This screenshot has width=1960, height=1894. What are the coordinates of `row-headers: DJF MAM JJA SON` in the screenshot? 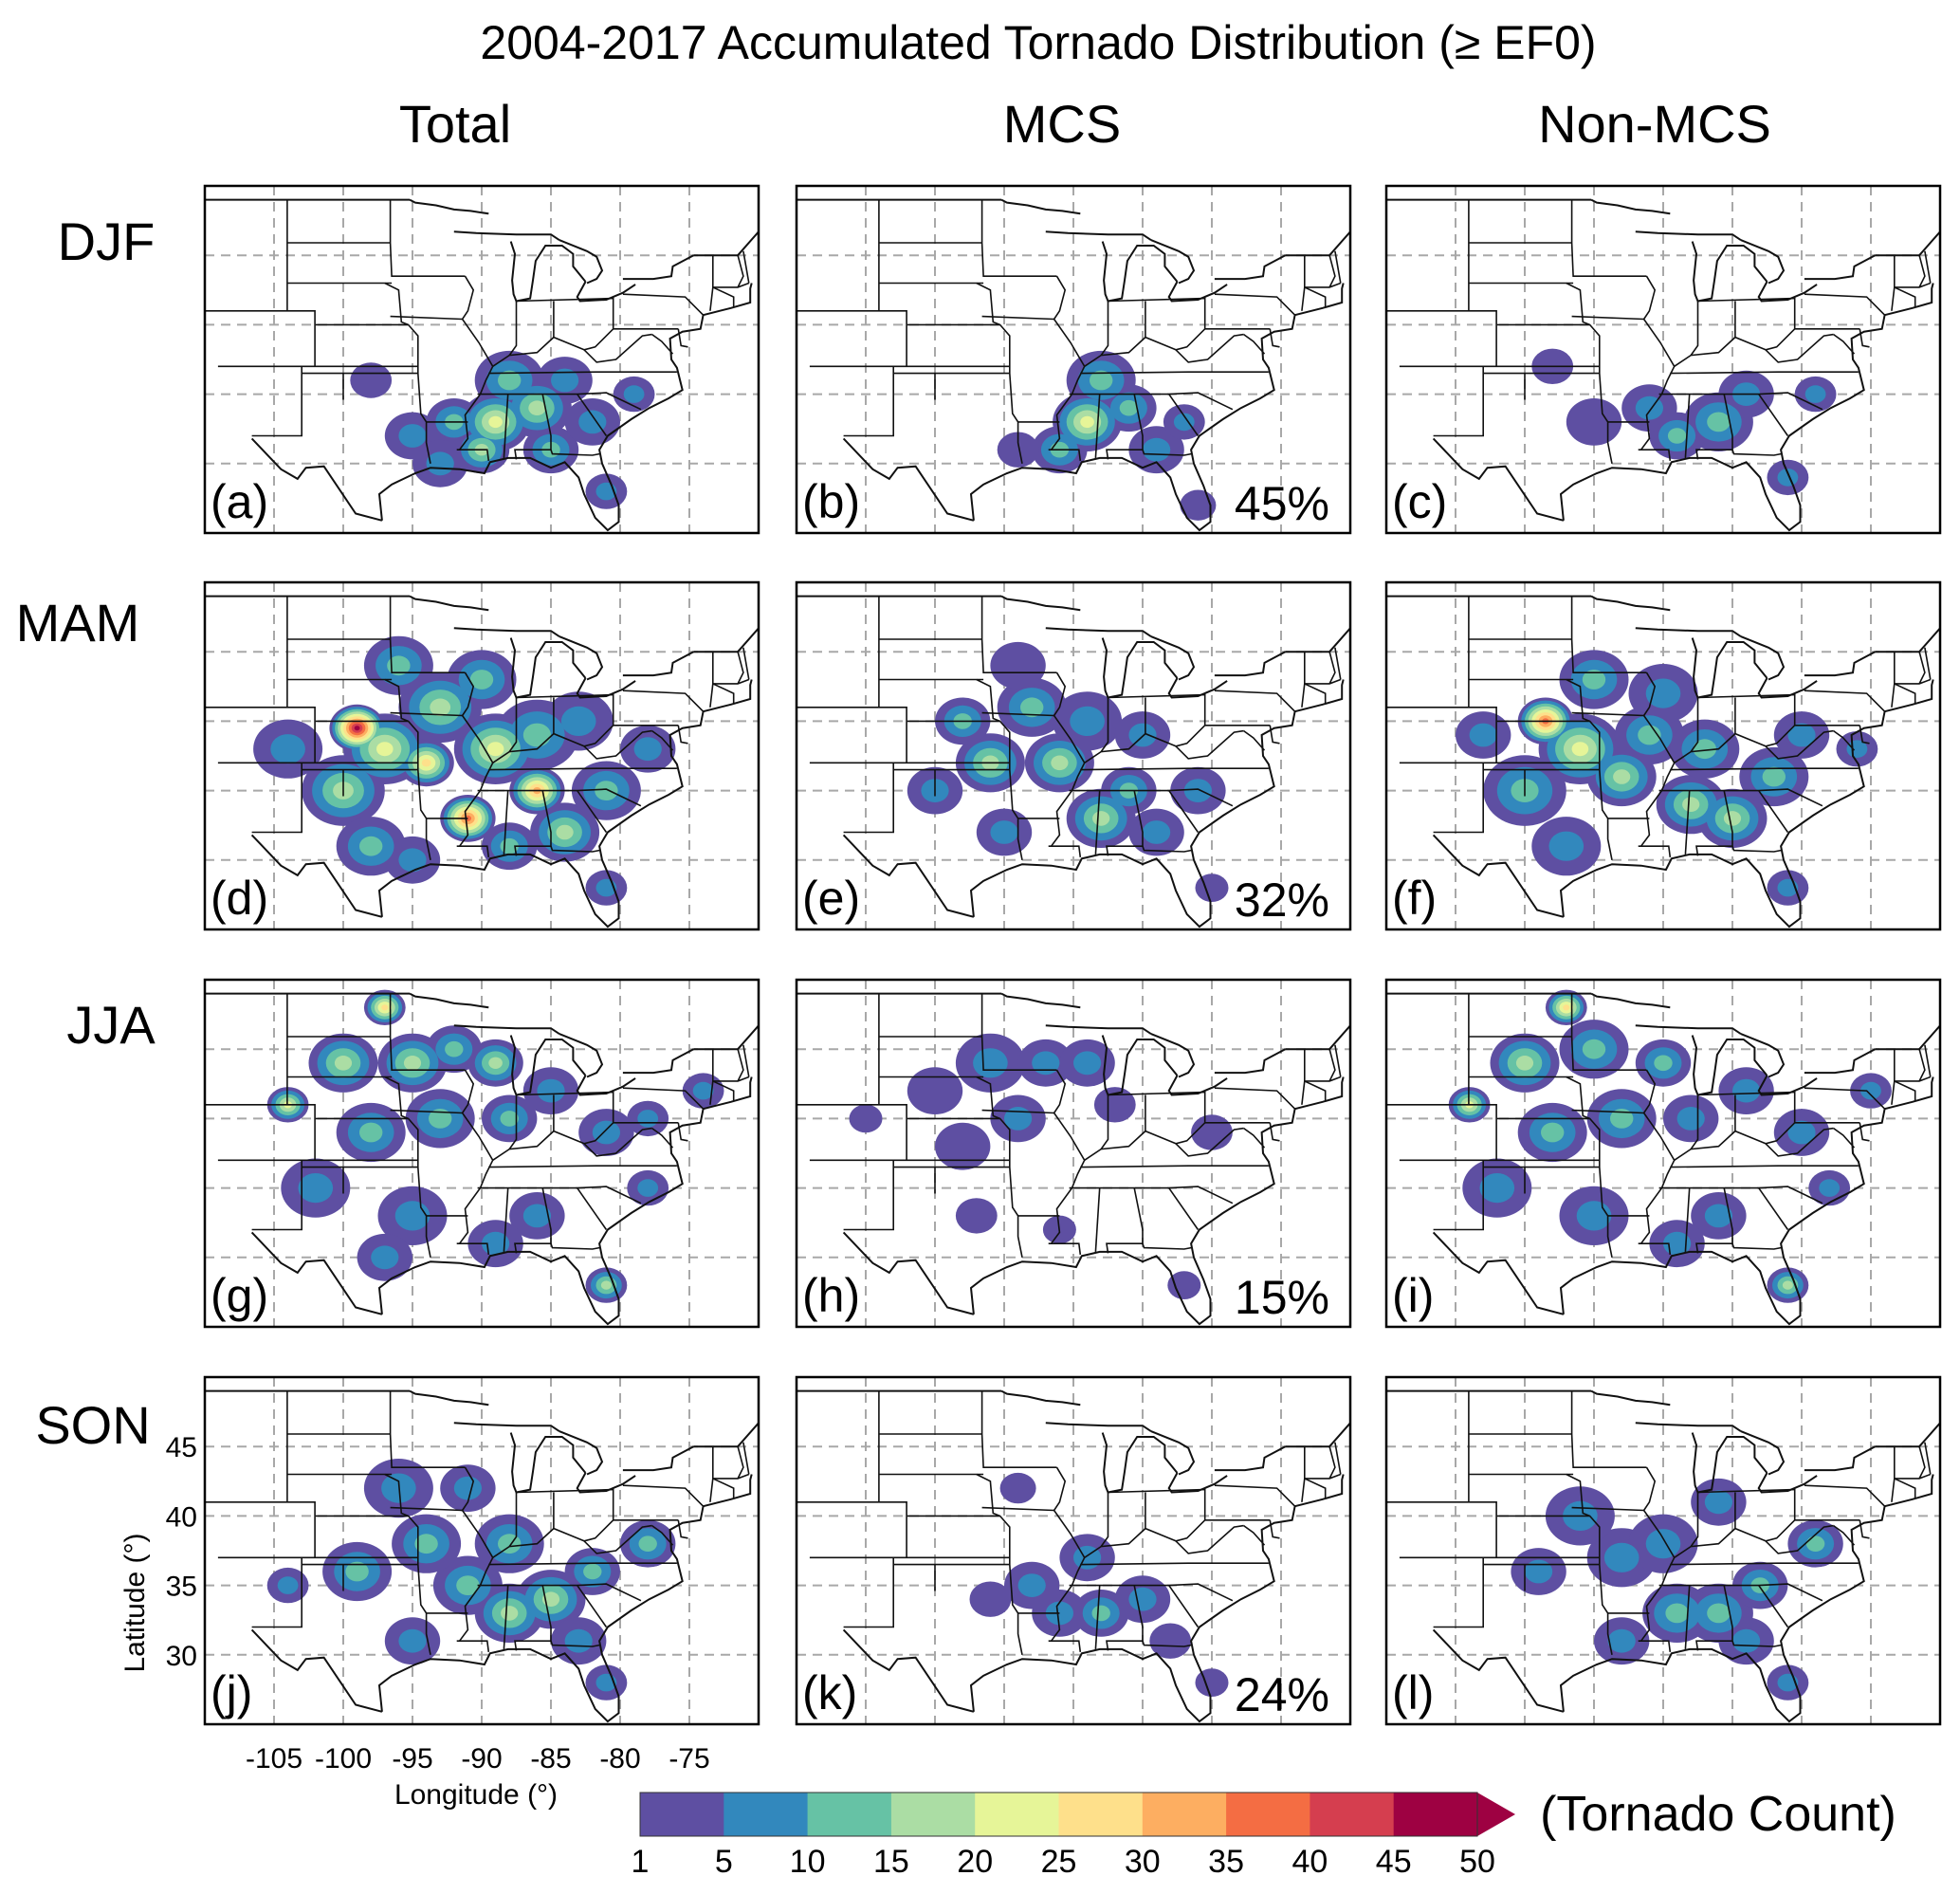 It's located at (86, 833).